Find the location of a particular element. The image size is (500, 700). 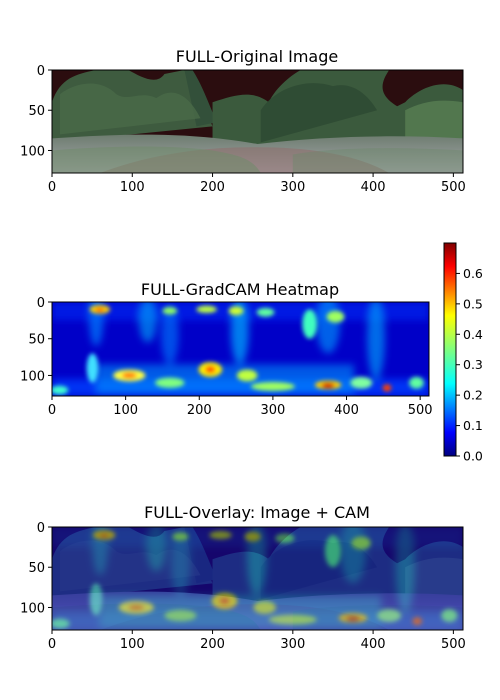

panel2-xtick-label: 300 is located at coordinates (272, 410).